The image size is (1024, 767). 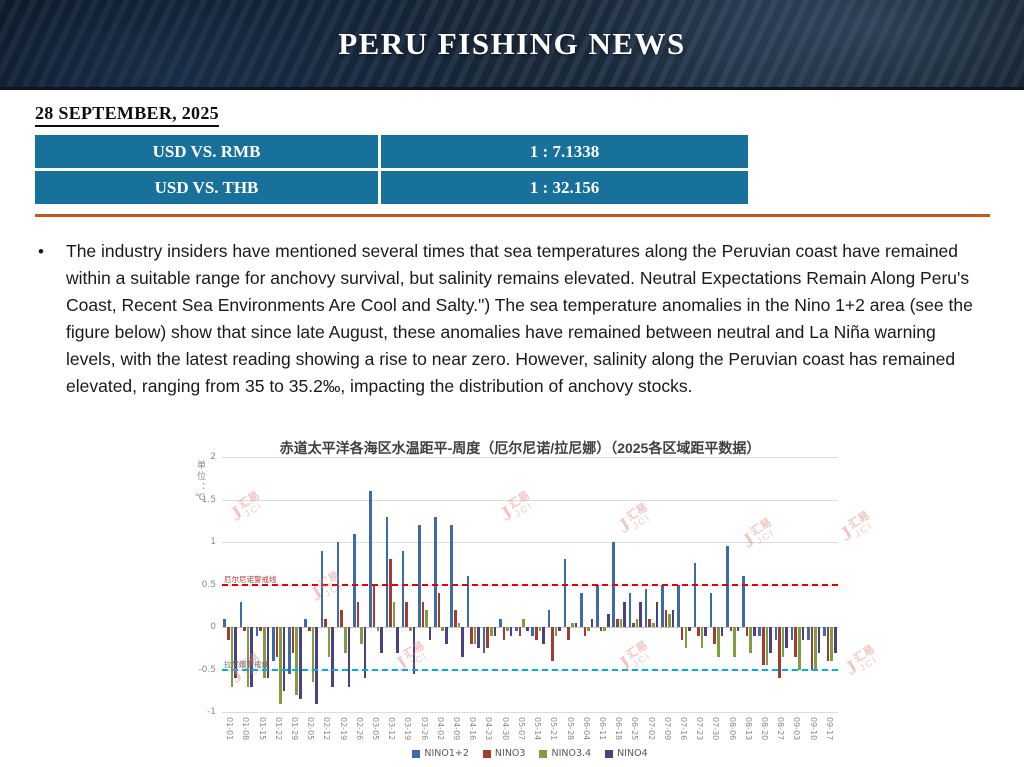 I want to click on x-tick-label: 05-14, so click(x=538, y=729).